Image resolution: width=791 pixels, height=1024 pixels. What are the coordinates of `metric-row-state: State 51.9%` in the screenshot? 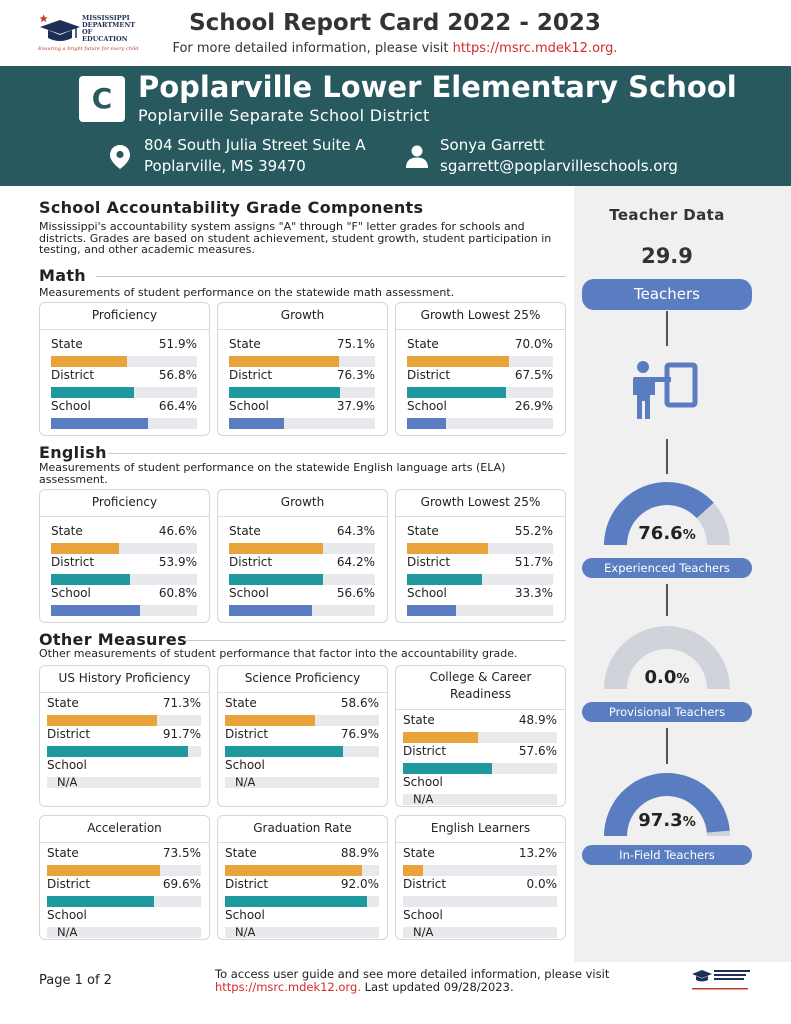 It's located at (124, 352).